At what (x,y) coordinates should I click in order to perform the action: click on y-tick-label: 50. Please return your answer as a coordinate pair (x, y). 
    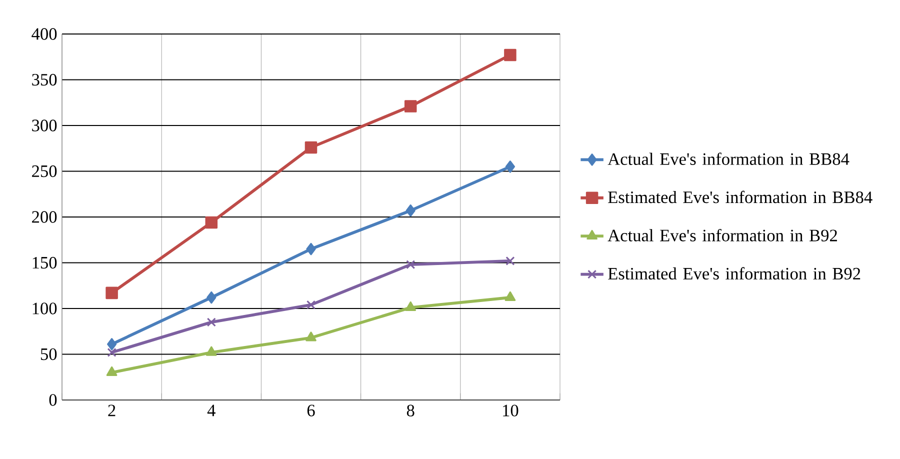
    Looking at the image, I should click on (48, 354).